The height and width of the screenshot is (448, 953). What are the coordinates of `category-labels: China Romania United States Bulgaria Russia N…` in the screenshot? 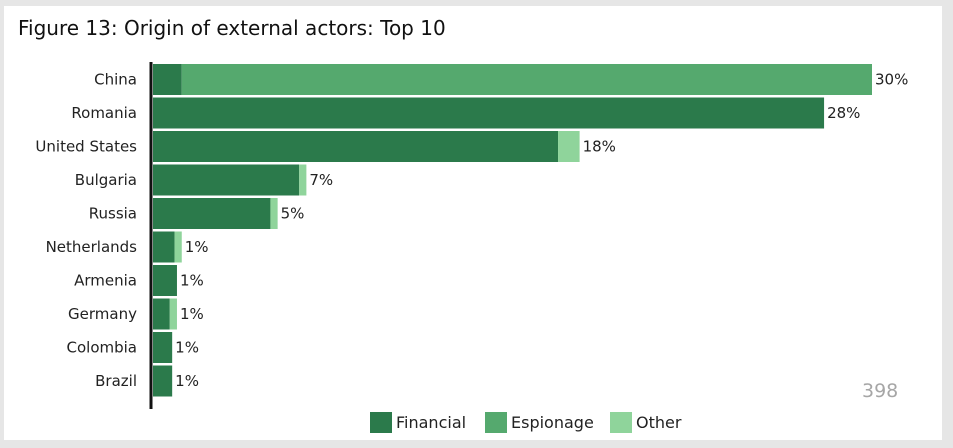 It's located at (86, 231).